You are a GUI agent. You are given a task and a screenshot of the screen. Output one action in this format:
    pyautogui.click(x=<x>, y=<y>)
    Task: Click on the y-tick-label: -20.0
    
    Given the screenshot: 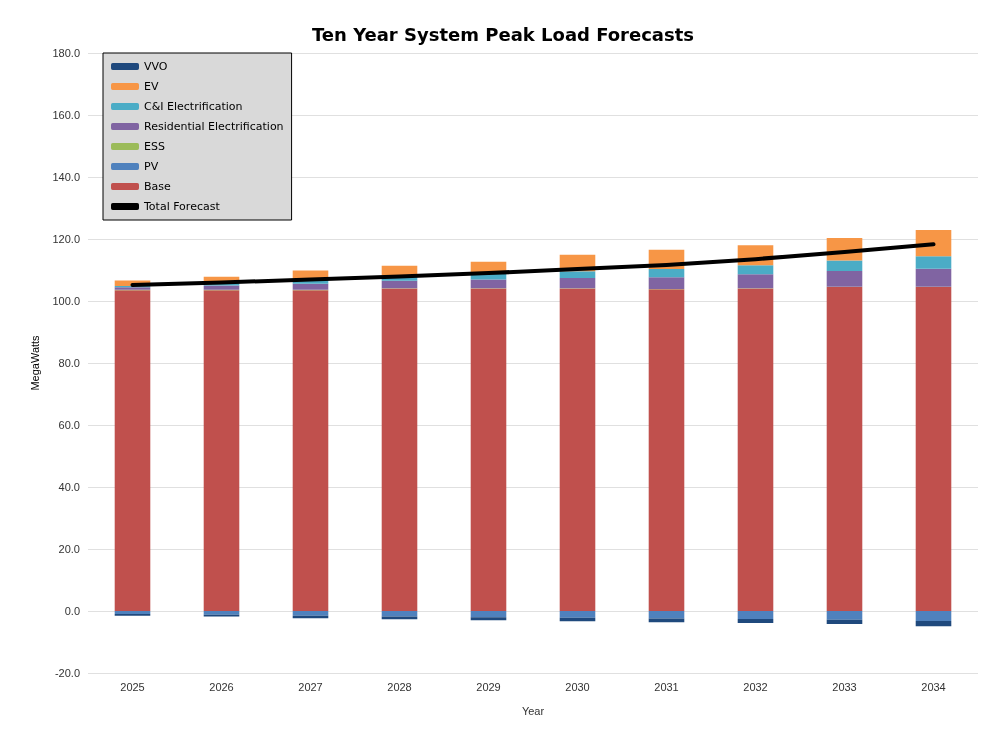 What is the action you would take?
    pyautogui.click(x=67, y=673)
    